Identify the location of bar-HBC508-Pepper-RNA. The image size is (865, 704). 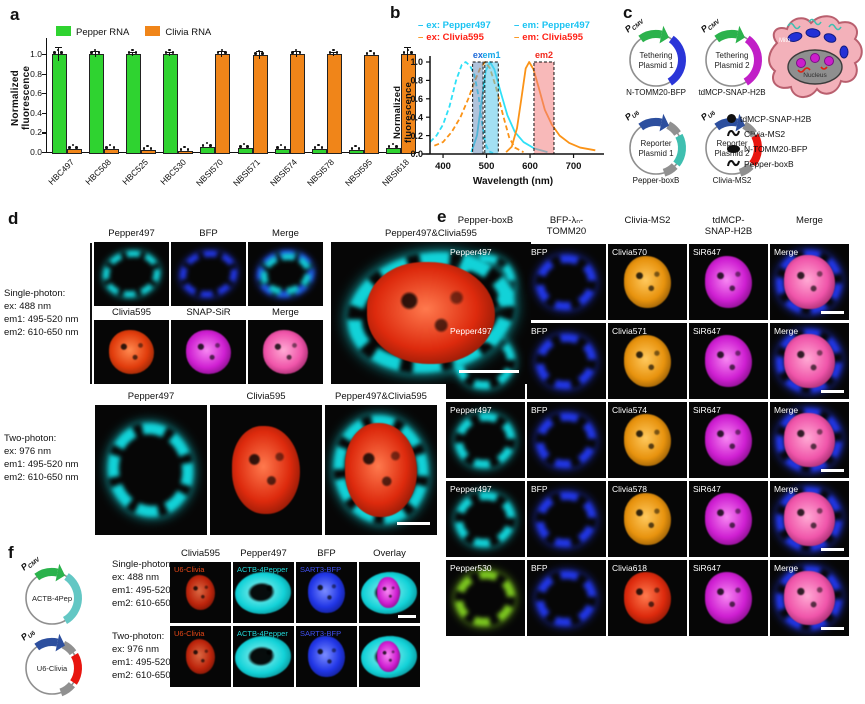
(96, 104).